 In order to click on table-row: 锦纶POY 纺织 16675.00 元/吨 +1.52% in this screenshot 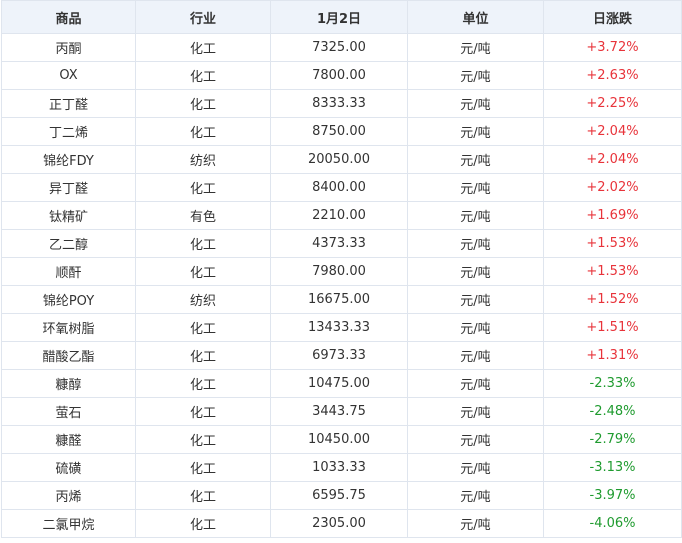, I will do `click(341, 299)`.